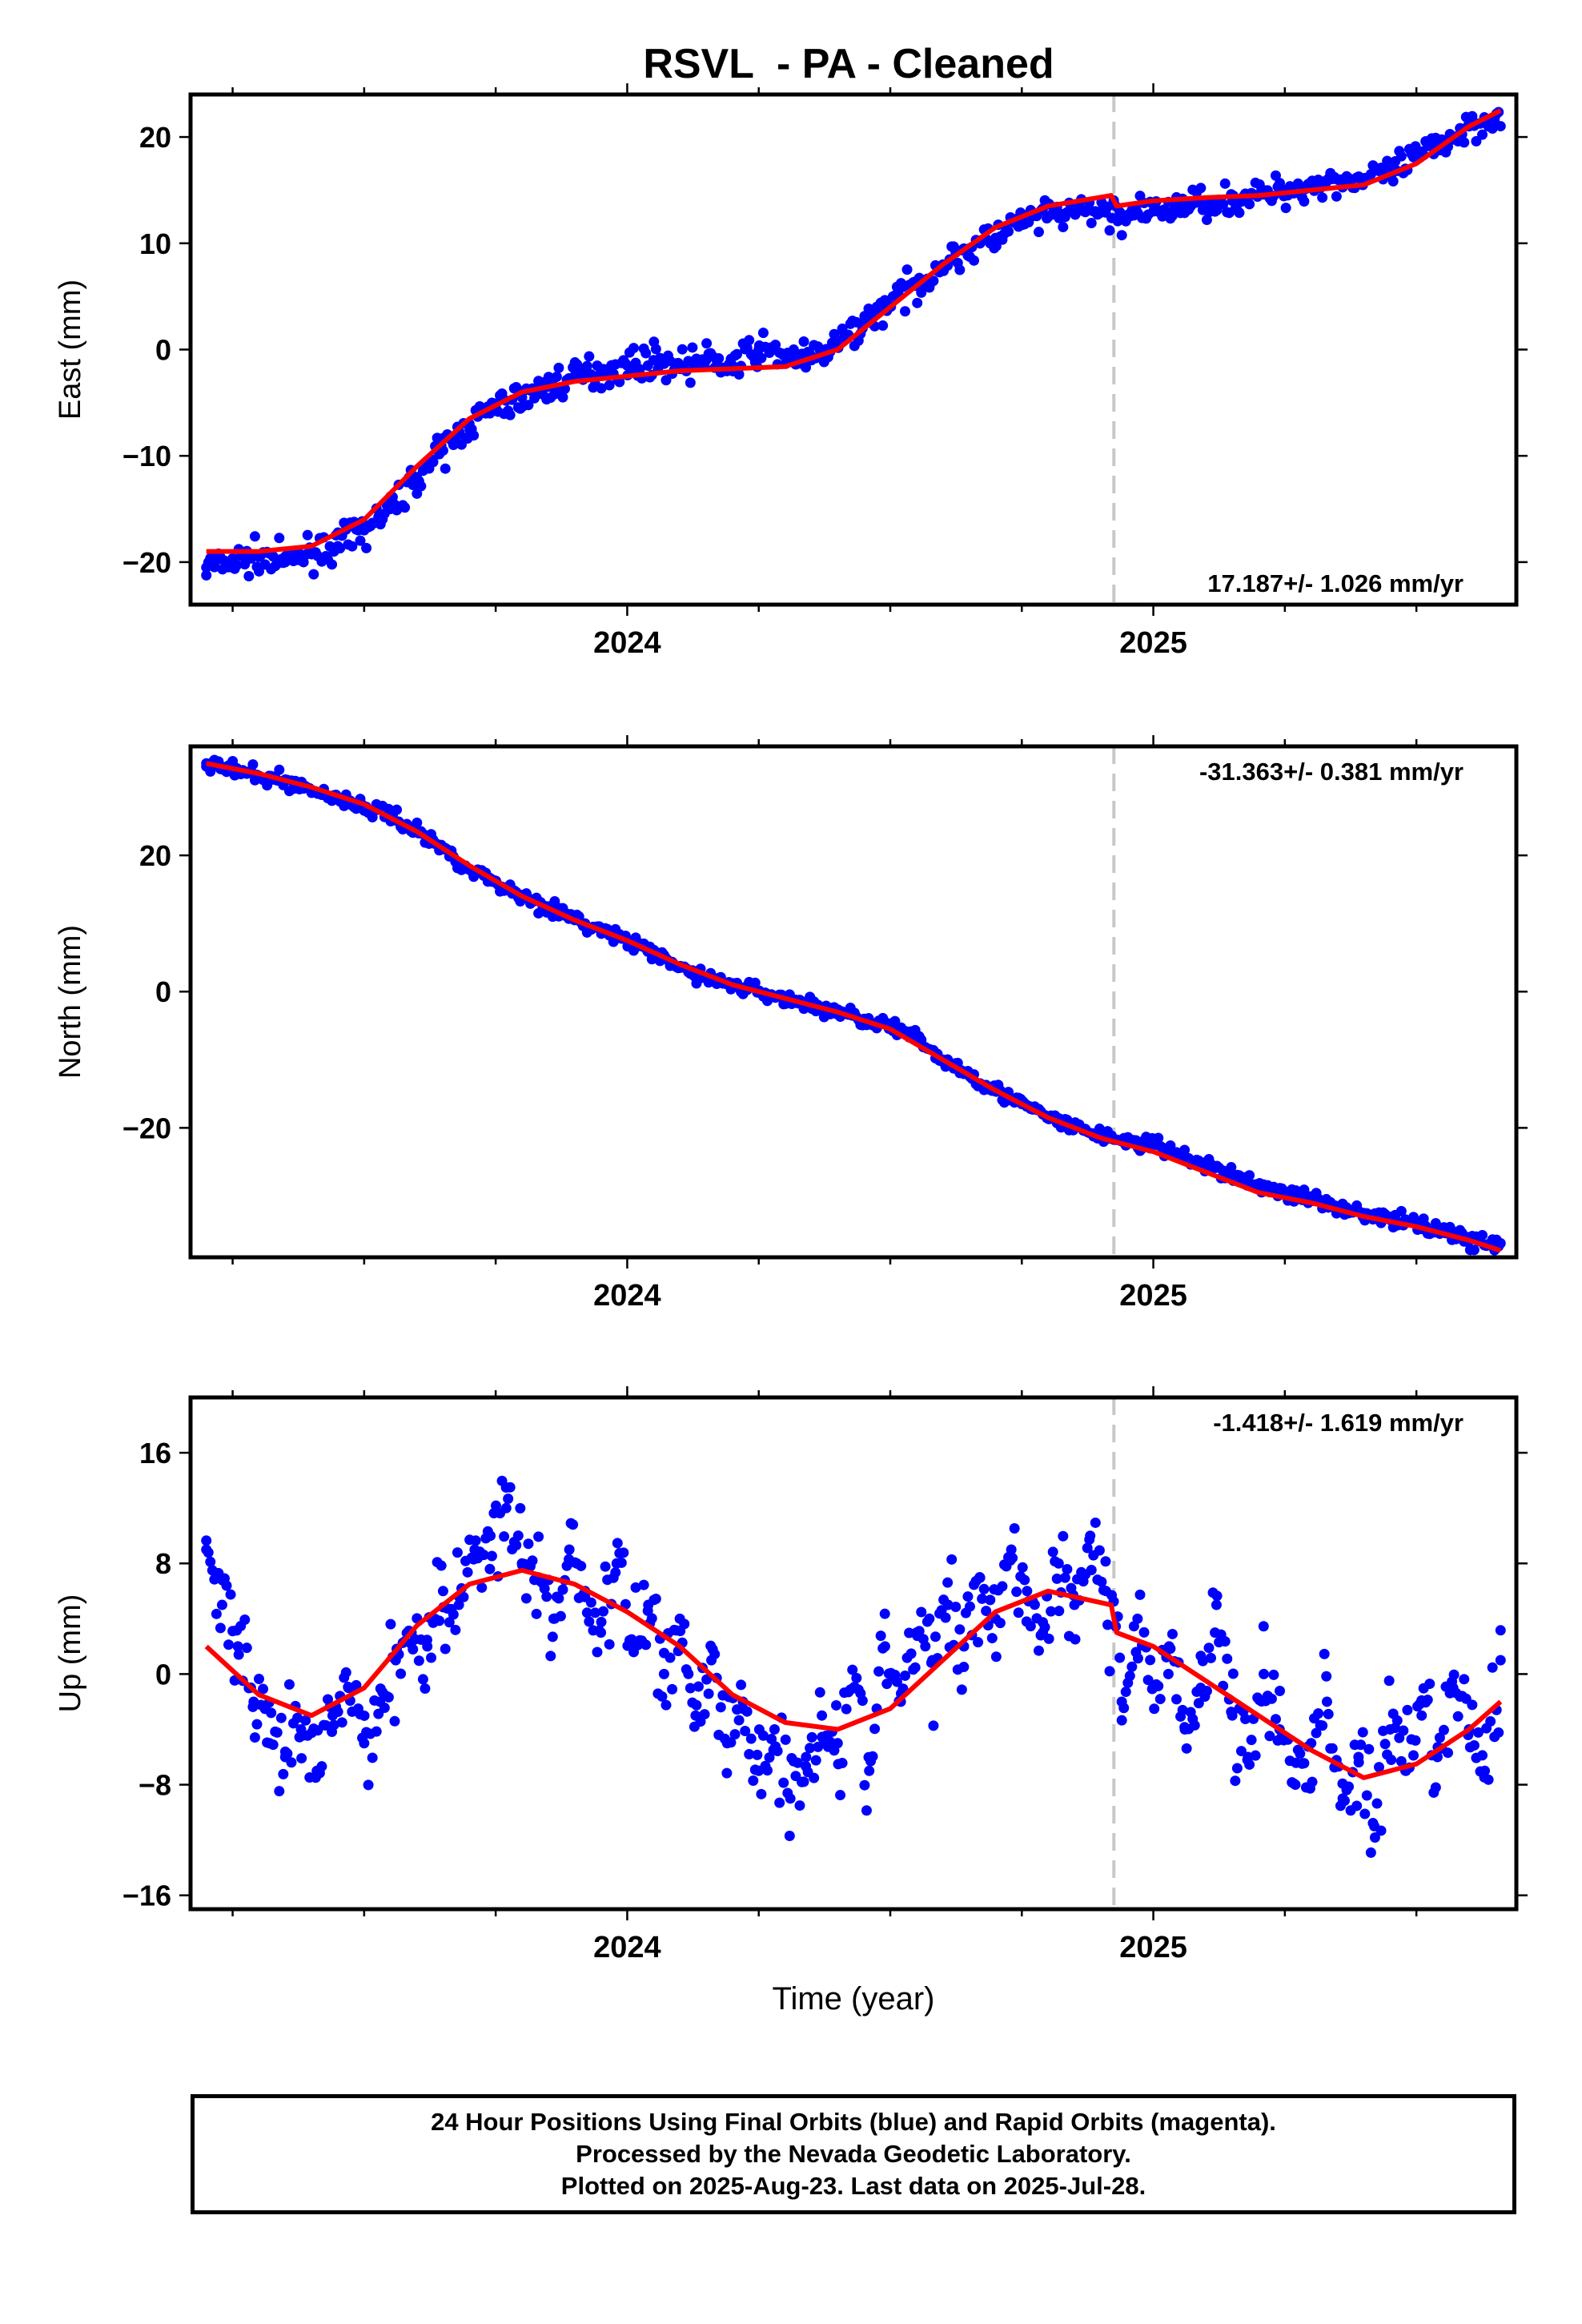  What do you see at coordinates (627, 1947) in the screenshot?
I see `x-tick-label: 2024` at bounding box center [627, 1947].